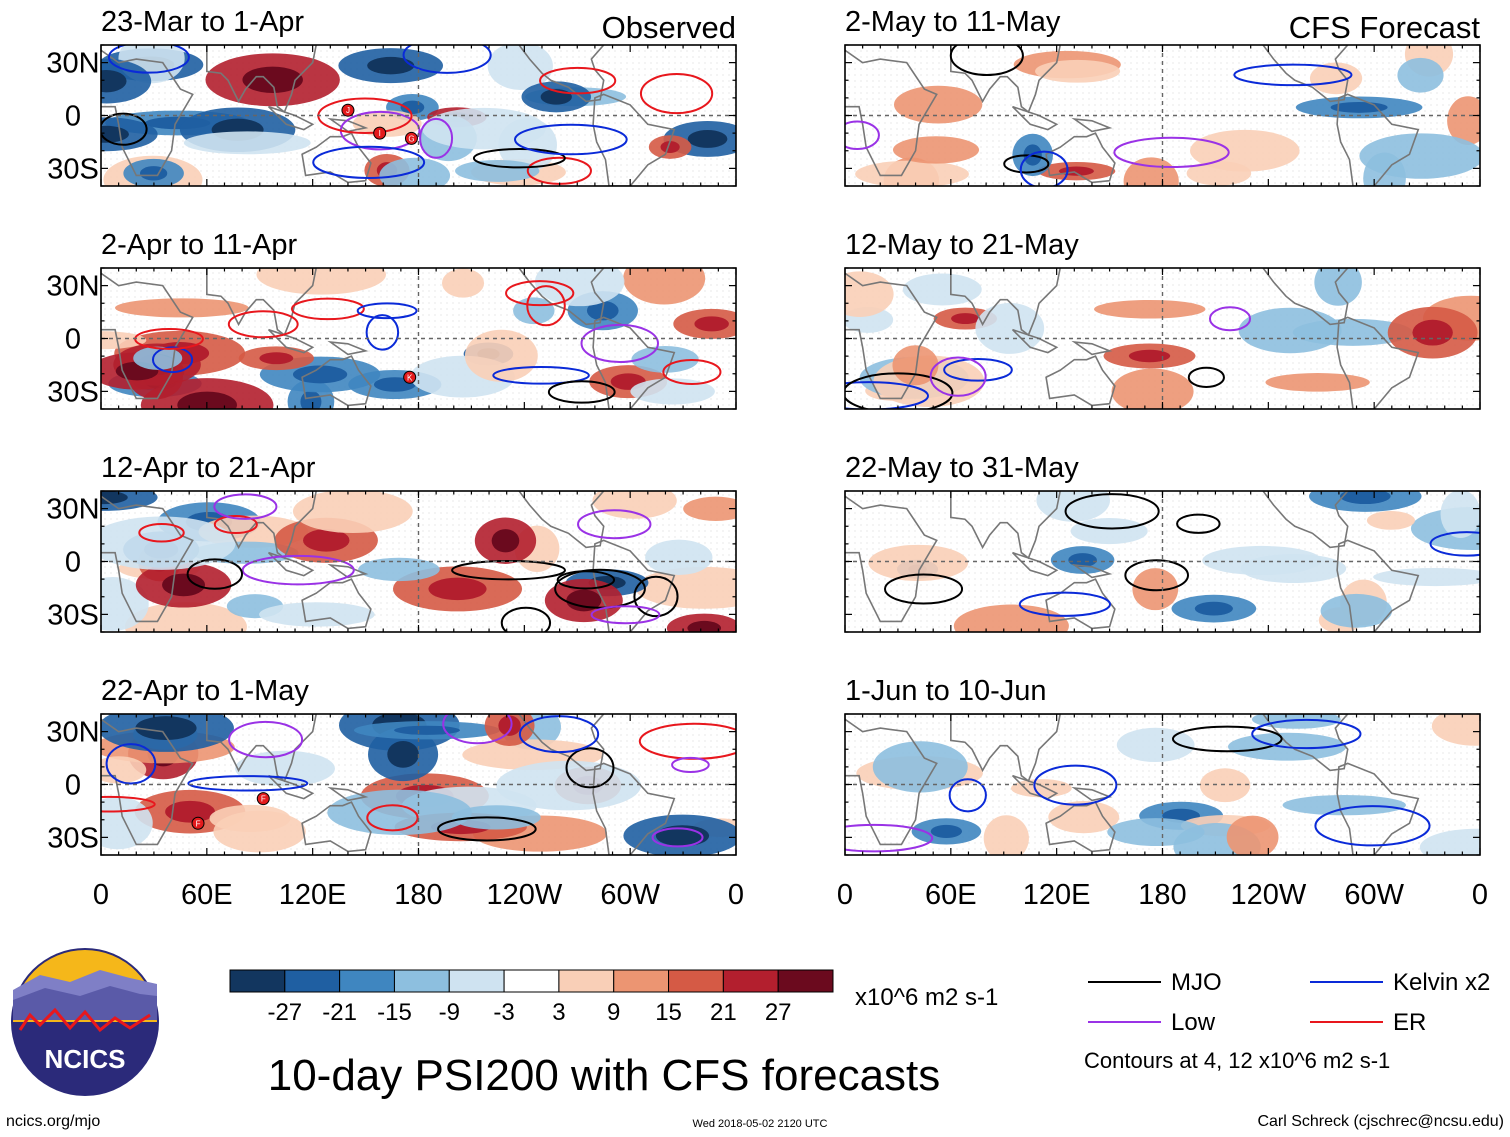  Describe the element at coordinates (205, 691) in the screenshot. I see `panel-title: 22-Apr to 1-May` at that location.